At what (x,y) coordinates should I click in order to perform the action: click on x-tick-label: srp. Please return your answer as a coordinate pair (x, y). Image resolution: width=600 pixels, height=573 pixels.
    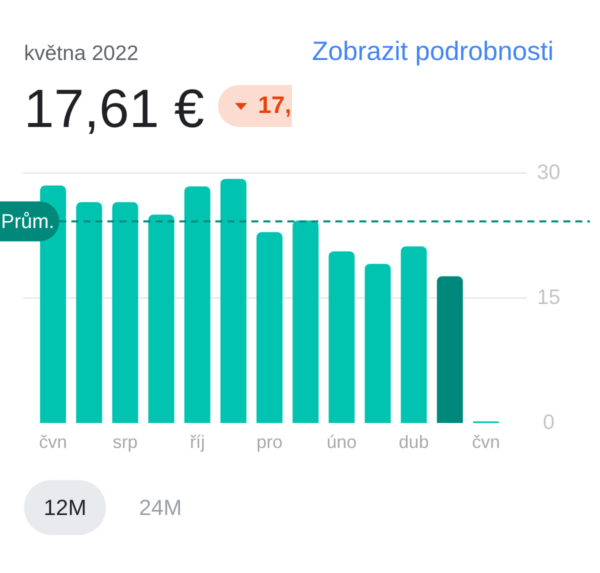
    Looking at the image, I should click on (125, 442).